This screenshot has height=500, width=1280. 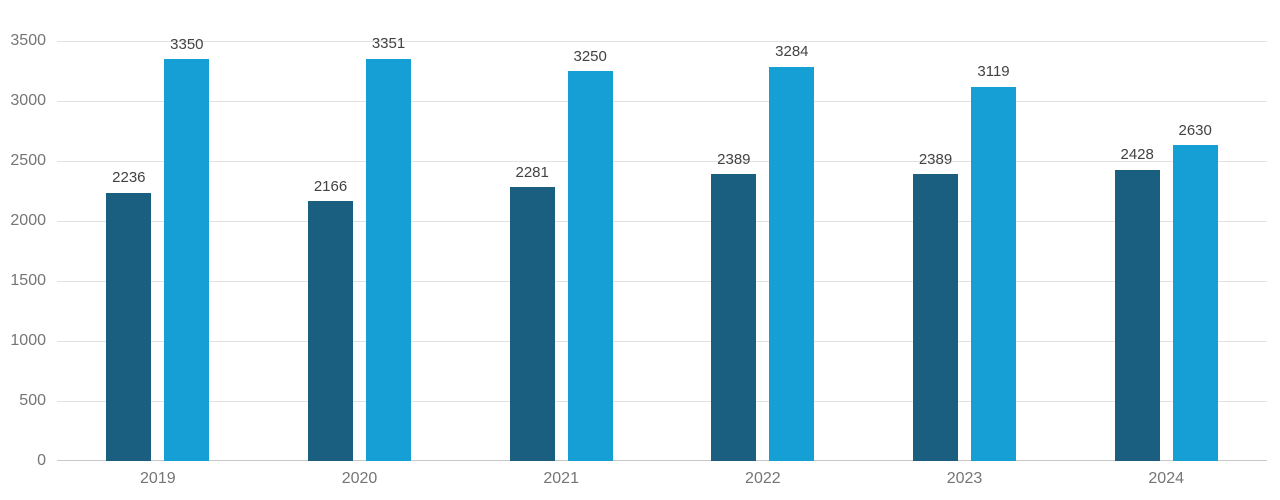 What do you see at coordinates (763, 478) in the screenshot?
I see `x-tick-label-2022: 2022` at bounding box center [763, 478].